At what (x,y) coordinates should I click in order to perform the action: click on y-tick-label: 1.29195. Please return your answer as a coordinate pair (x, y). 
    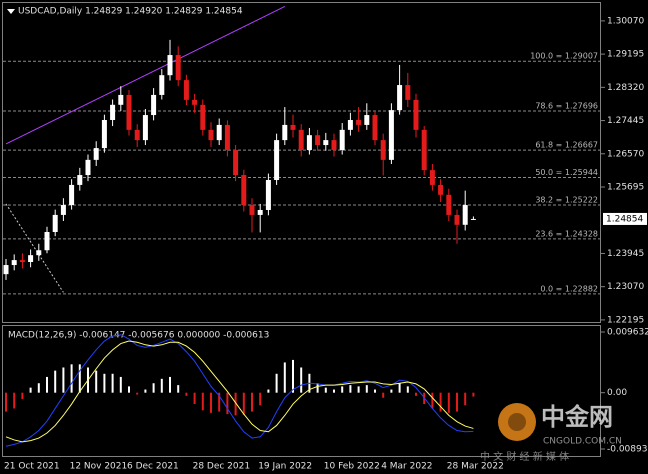
    Looking at the image, I should click on (625, 55).